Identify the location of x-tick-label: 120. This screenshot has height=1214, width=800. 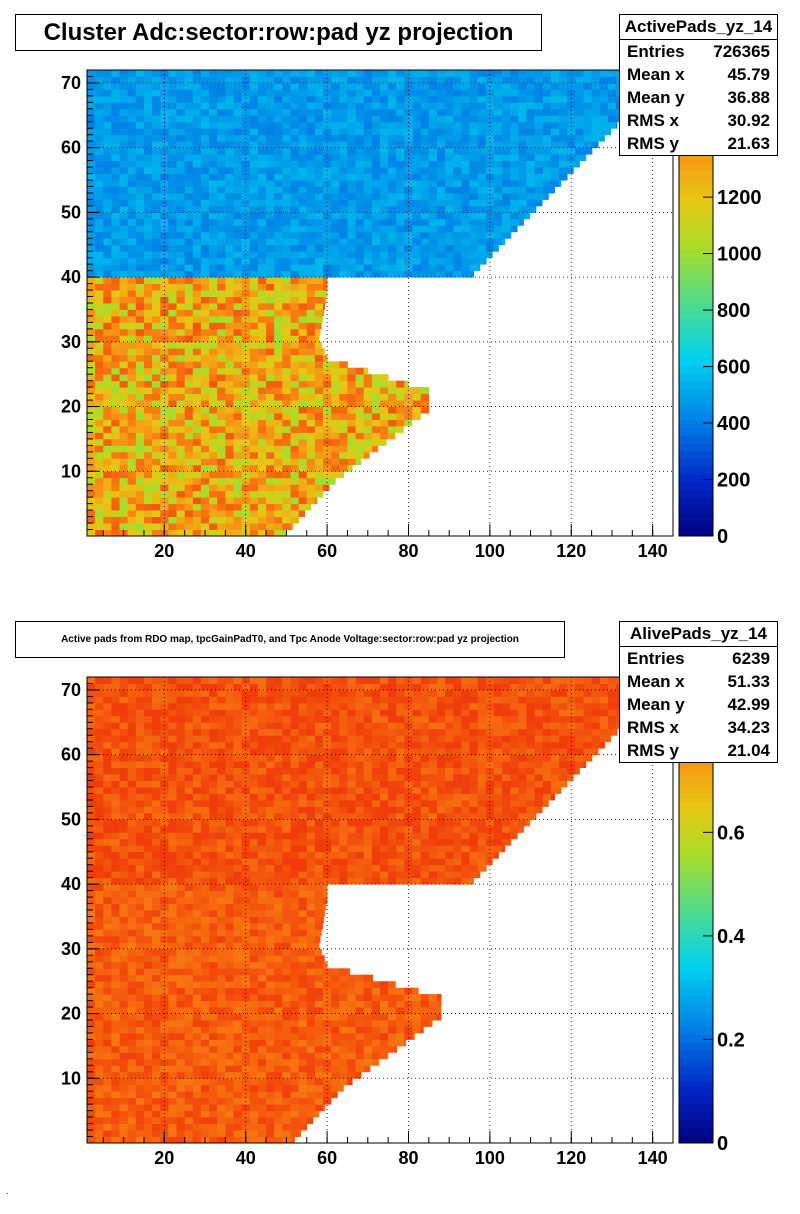
(571, 551).